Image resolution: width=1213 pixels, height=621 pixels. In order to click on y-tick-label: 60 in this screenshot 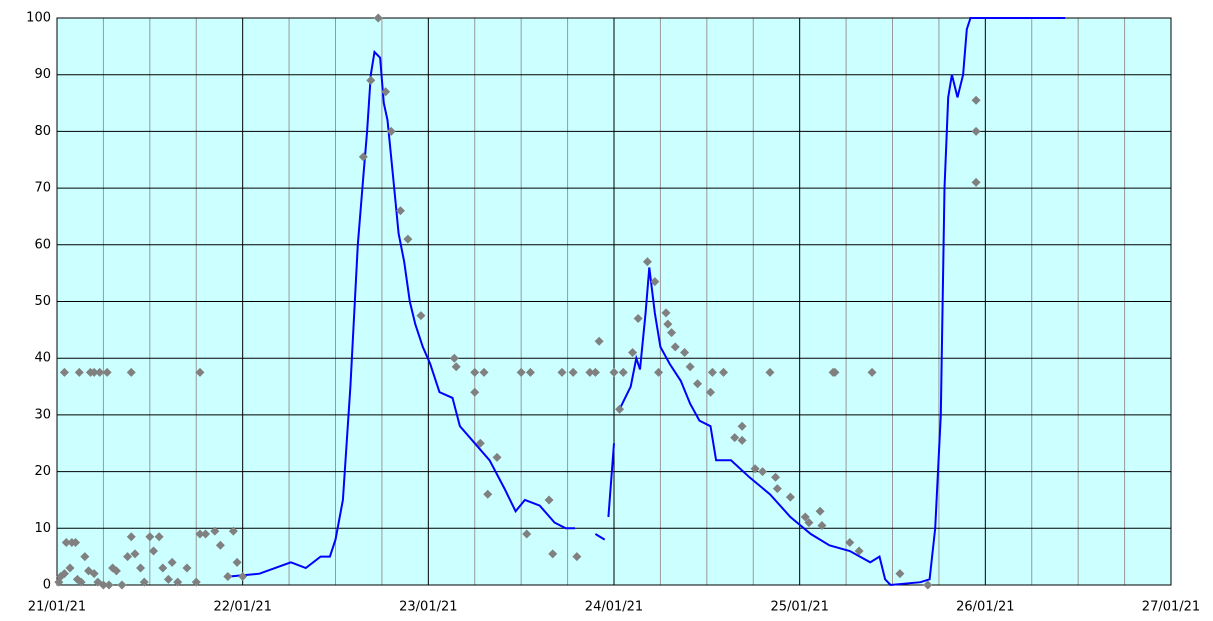, I will do `click(42, 244)`.